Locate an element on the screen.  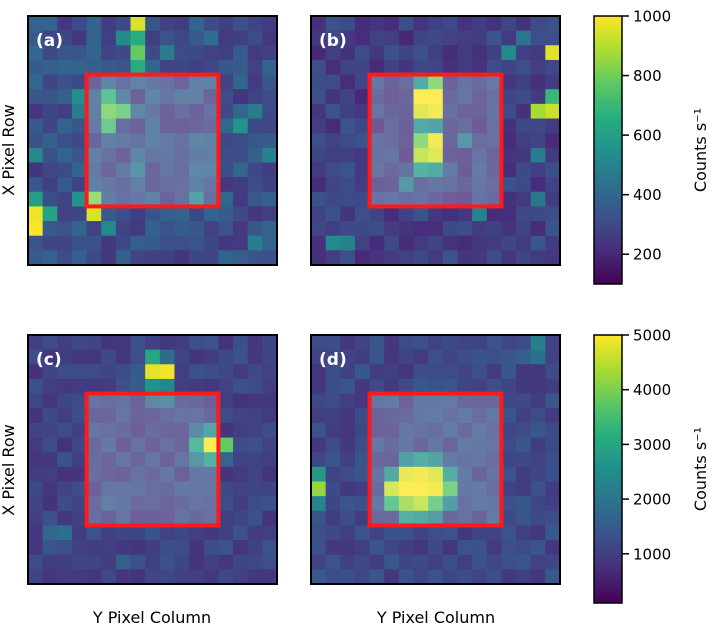
y-axis-label-bottom: X Pixel Row is located at coordinates (9, 469).